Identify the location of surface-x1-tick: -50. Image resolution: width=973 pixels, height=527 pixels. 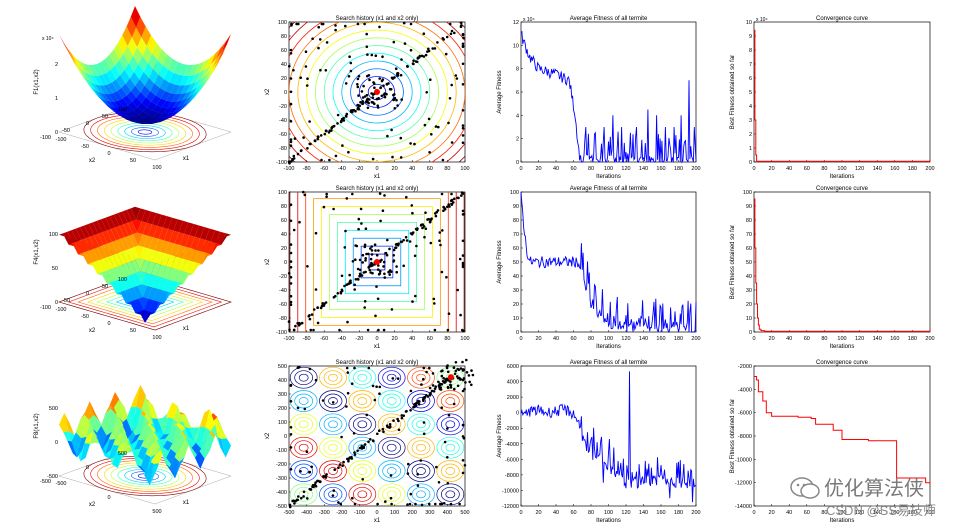
(85, 147).